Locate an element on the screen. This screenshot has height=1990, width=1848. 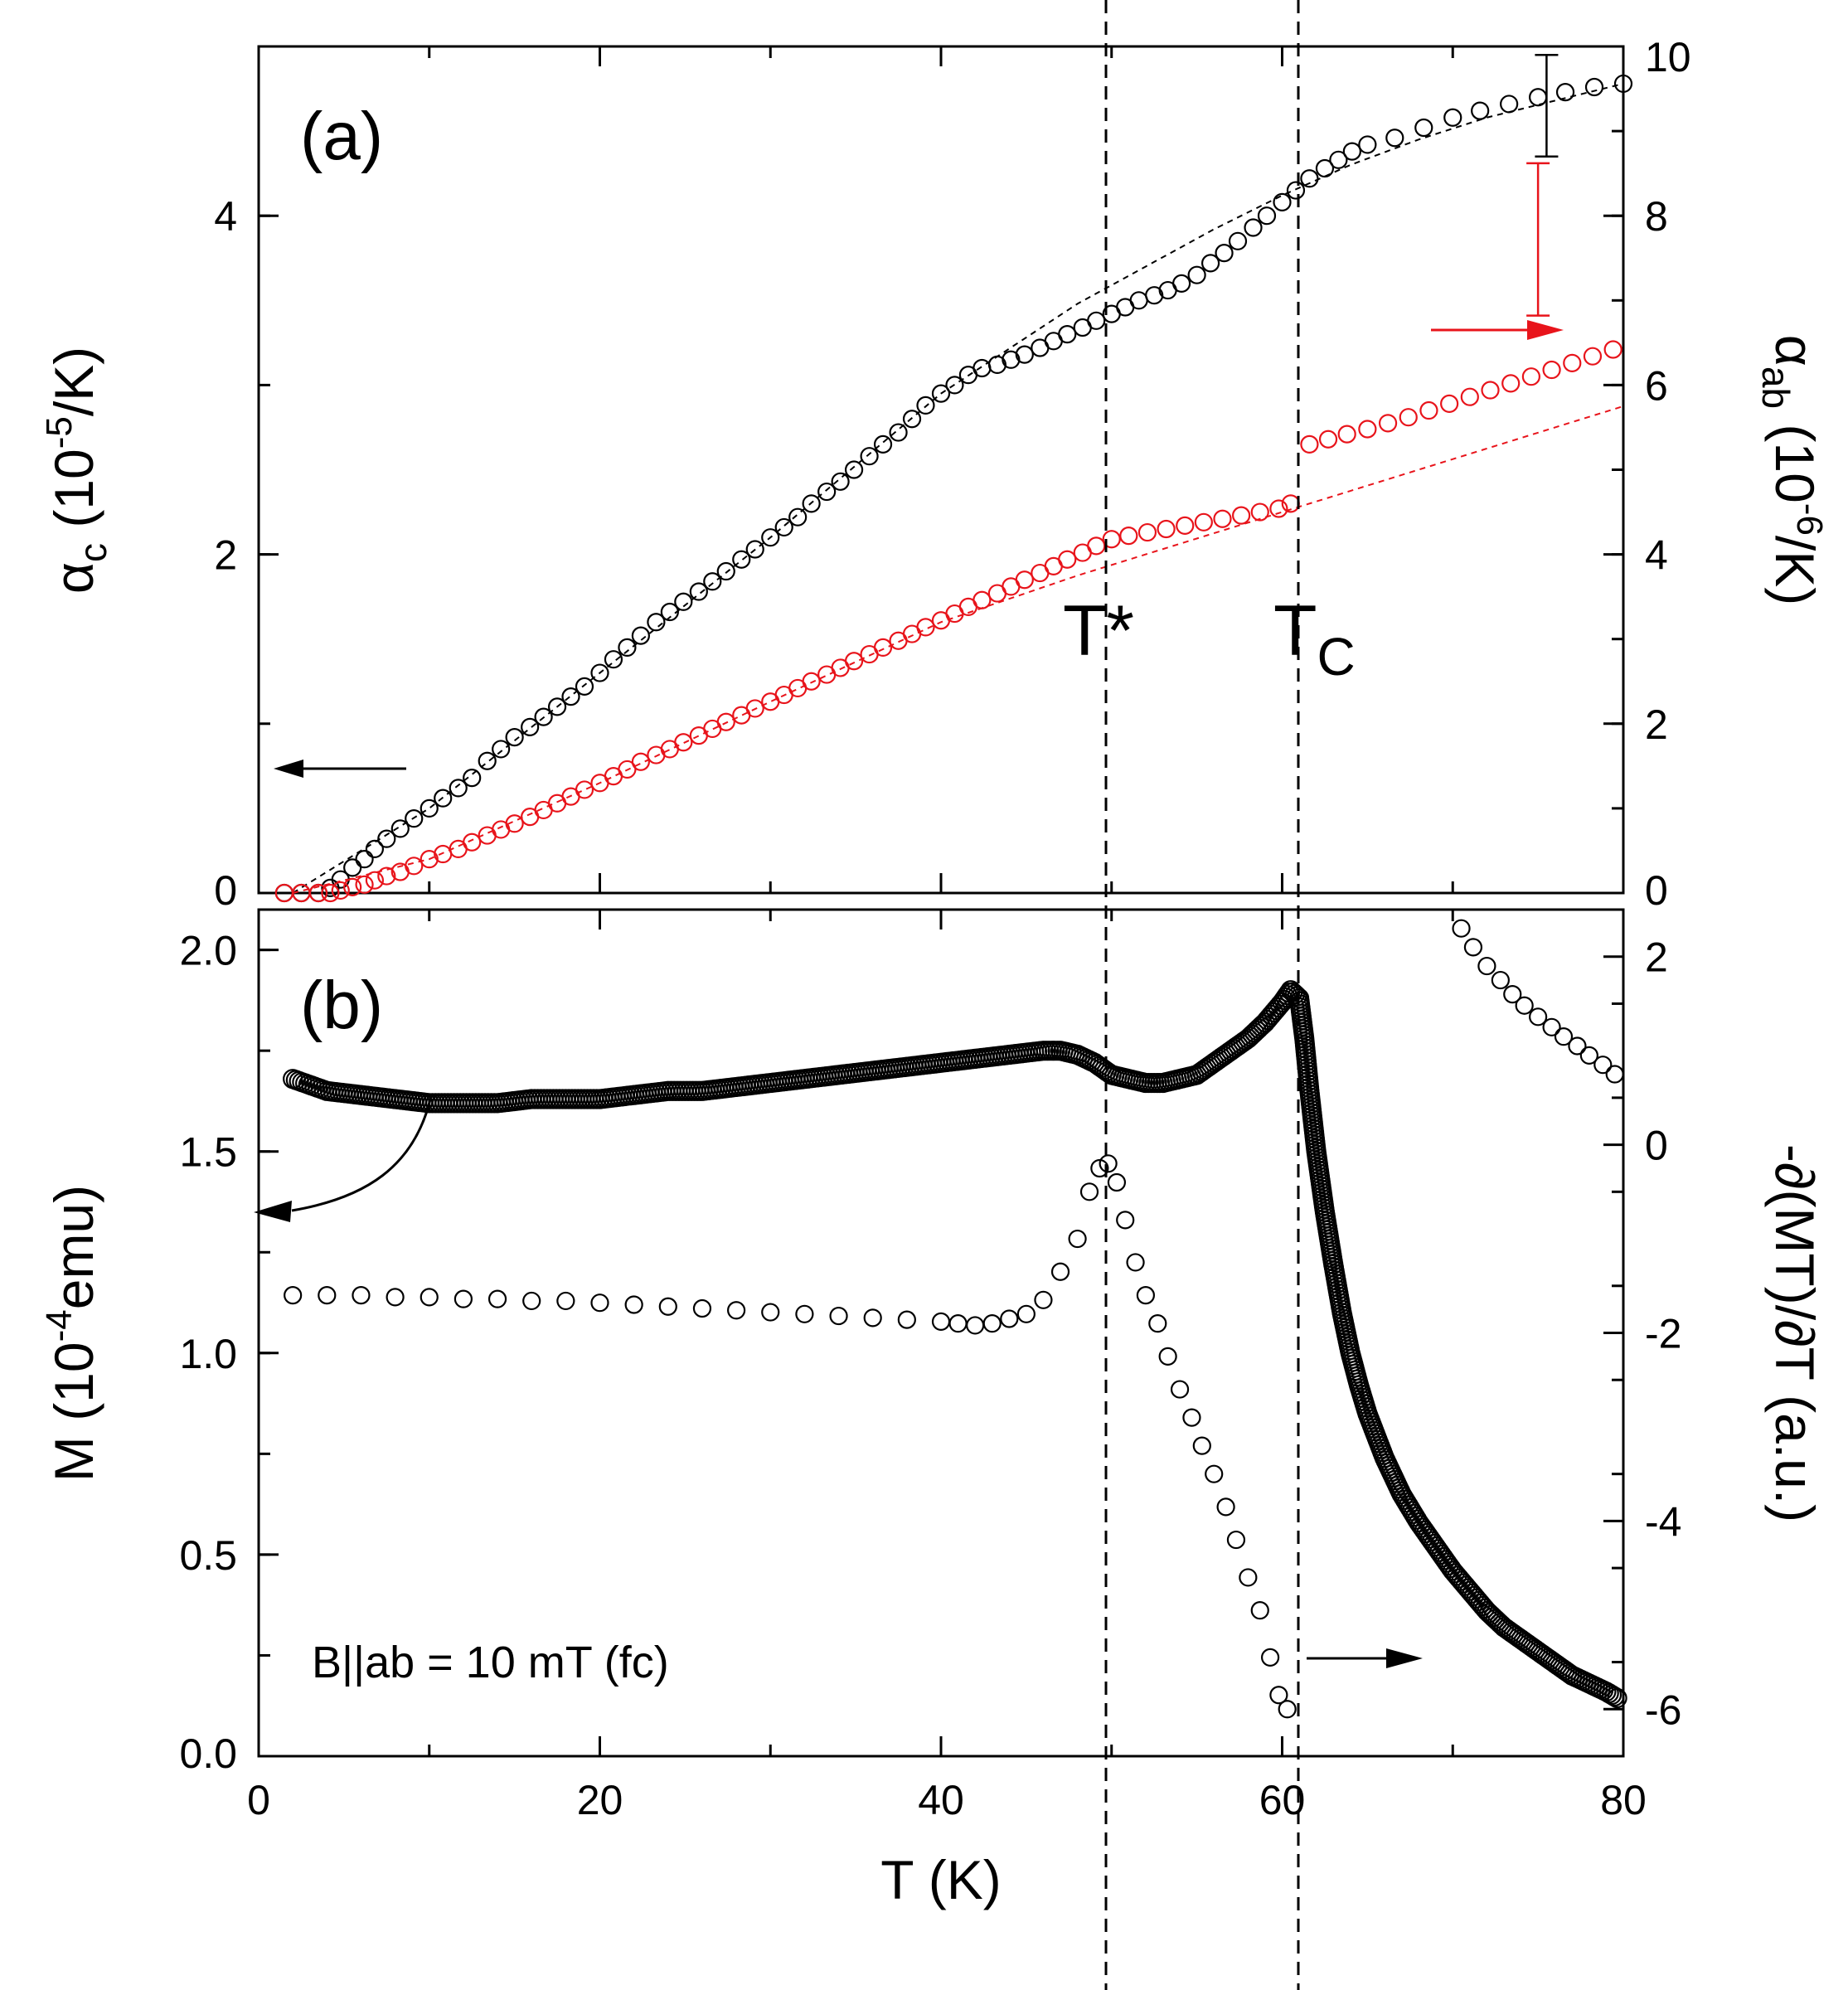
panel-b-left-arrow is located at coordinates (344, 1158).